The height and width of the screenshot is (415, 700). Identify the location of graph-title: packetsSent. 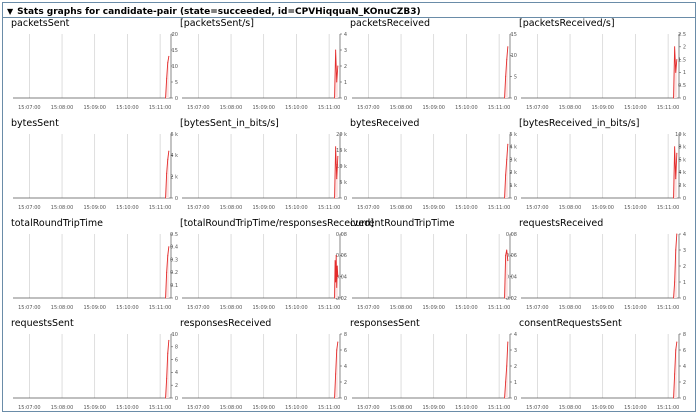
(40, 23).